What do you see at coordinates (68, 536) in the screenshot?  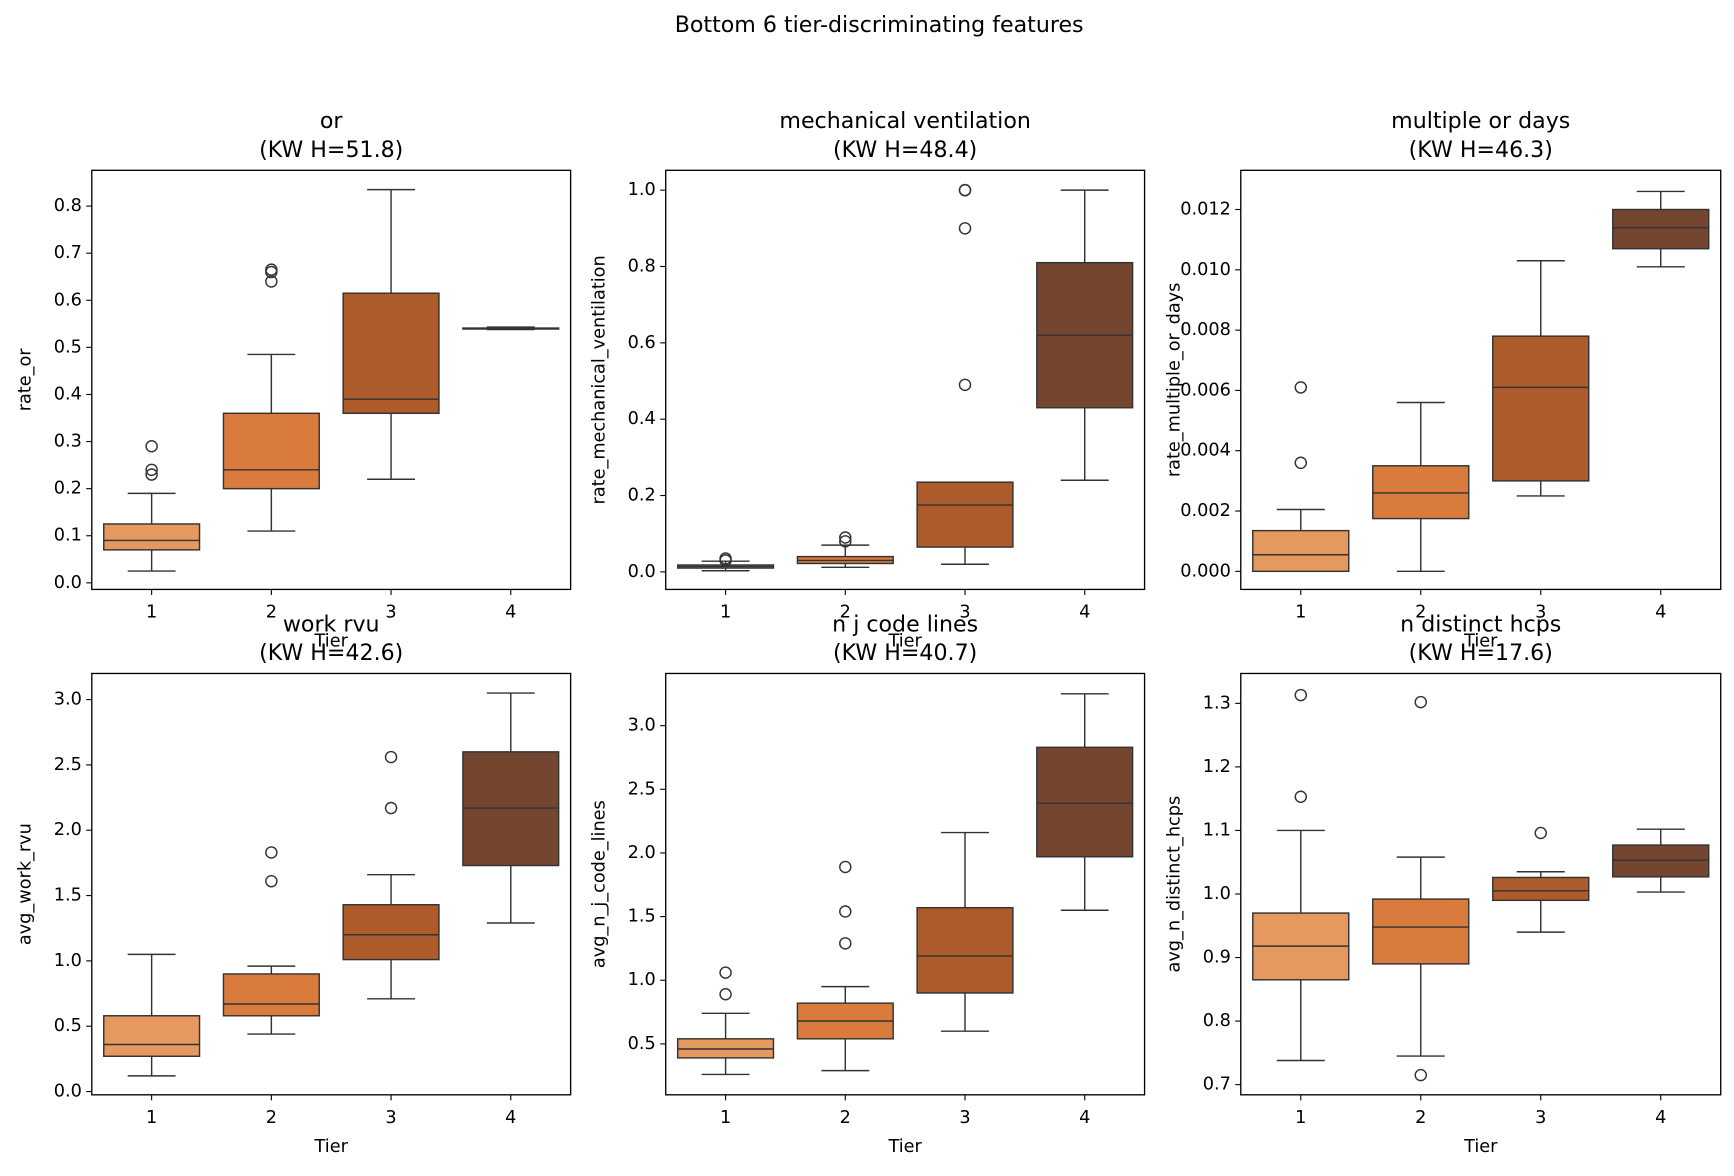 I see `y-tick-label: 0.1` at bounding box center [68, 536].